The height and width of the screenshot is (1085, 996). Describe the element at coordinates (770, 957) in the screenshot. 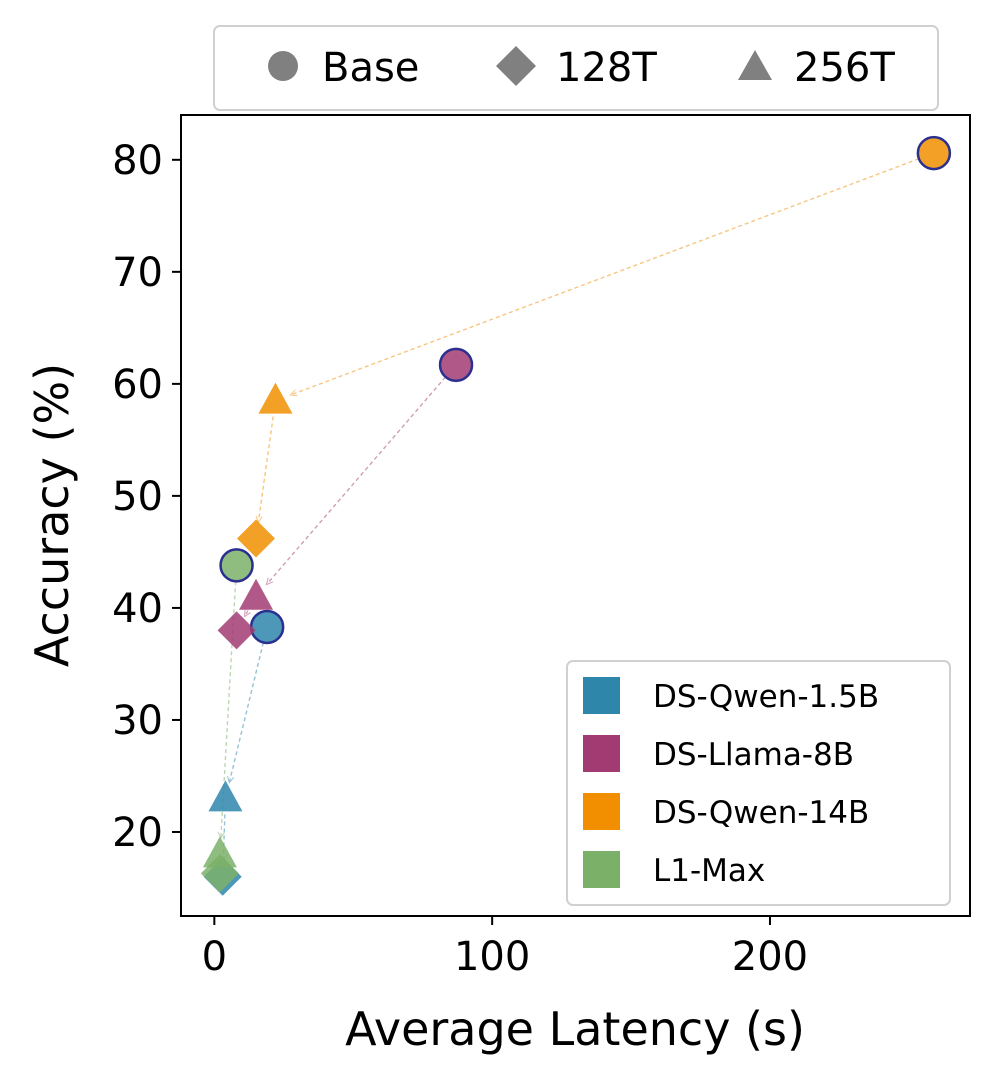

I see `x-tick-label: 200` at that location.